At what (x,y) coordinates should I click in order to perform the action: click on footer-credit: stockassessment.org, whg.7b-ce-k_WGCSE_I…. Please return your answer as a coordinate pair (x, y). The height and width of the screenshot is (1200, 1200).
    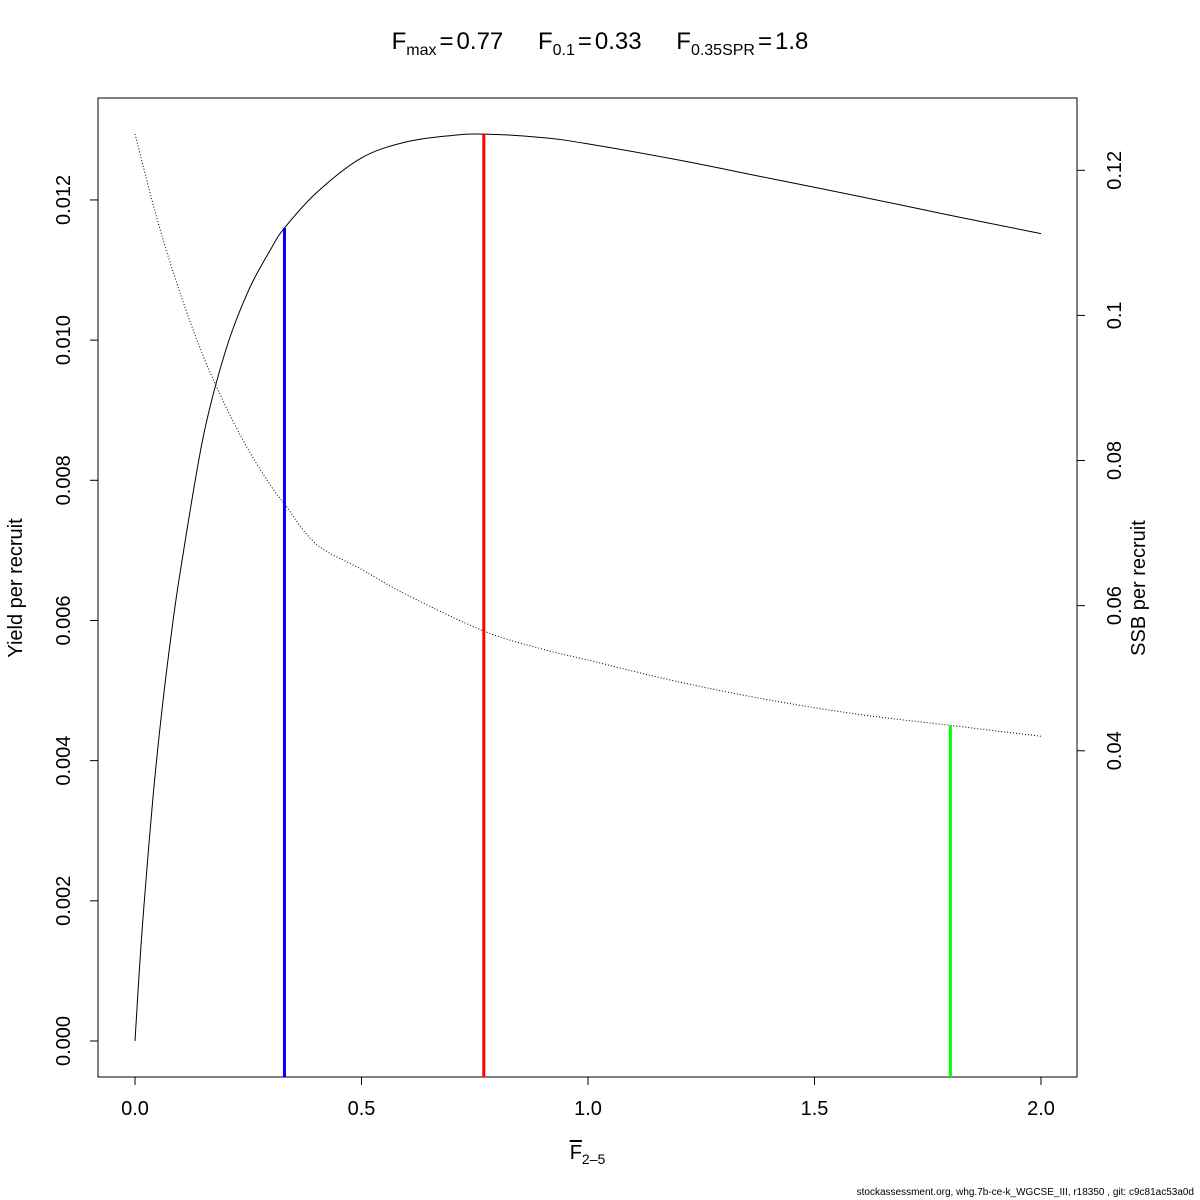
    Looking at the image, I should click on (1025, 1192).